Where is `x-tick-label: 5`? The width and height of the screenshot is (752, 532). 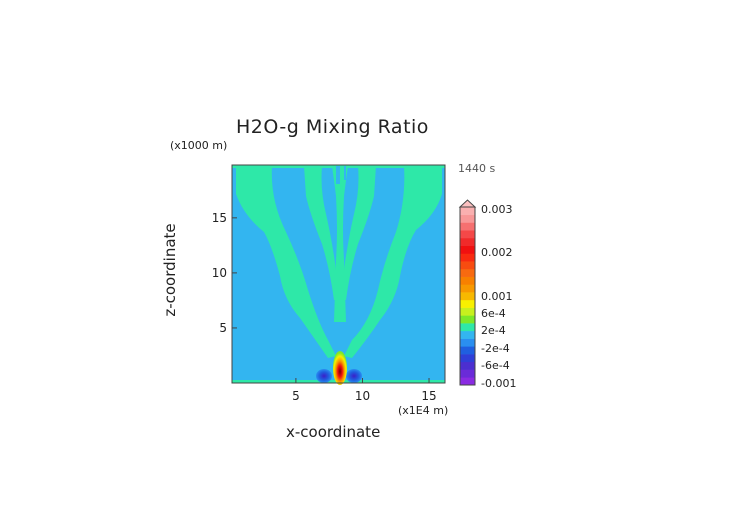
x-tick-label: 5 is located at coordinates (296, 396).